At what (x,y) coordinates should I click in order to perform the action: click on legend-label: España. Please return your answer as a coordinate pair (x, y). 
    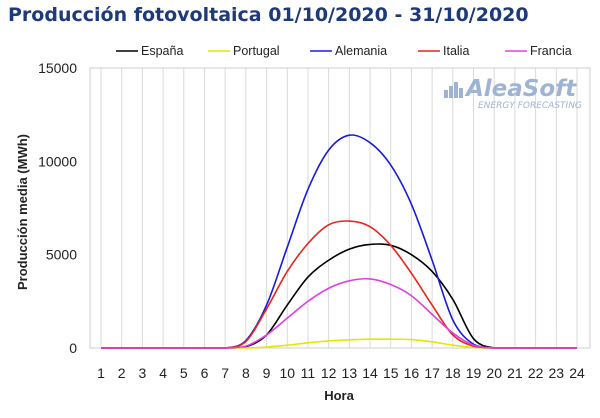
    Looking at the image, I should click on (162, 51).